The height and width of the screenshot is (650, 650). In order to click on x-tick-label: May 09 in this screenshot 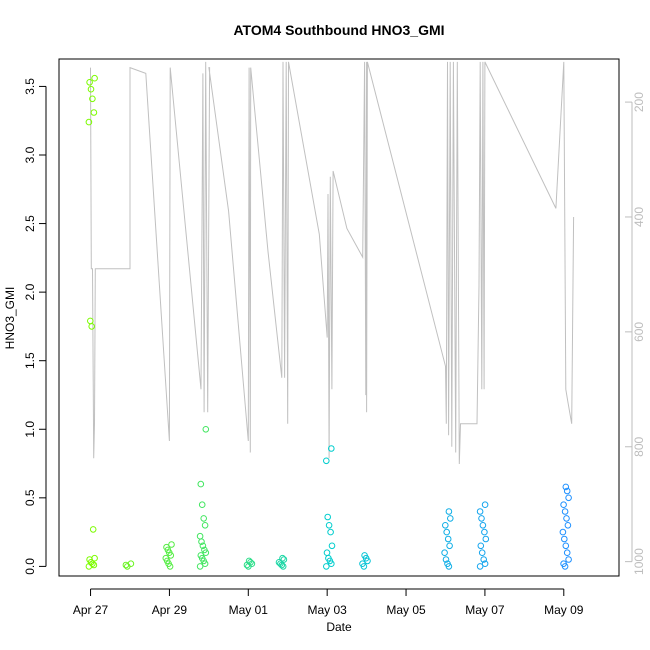, I will do `click(564, 610)`.